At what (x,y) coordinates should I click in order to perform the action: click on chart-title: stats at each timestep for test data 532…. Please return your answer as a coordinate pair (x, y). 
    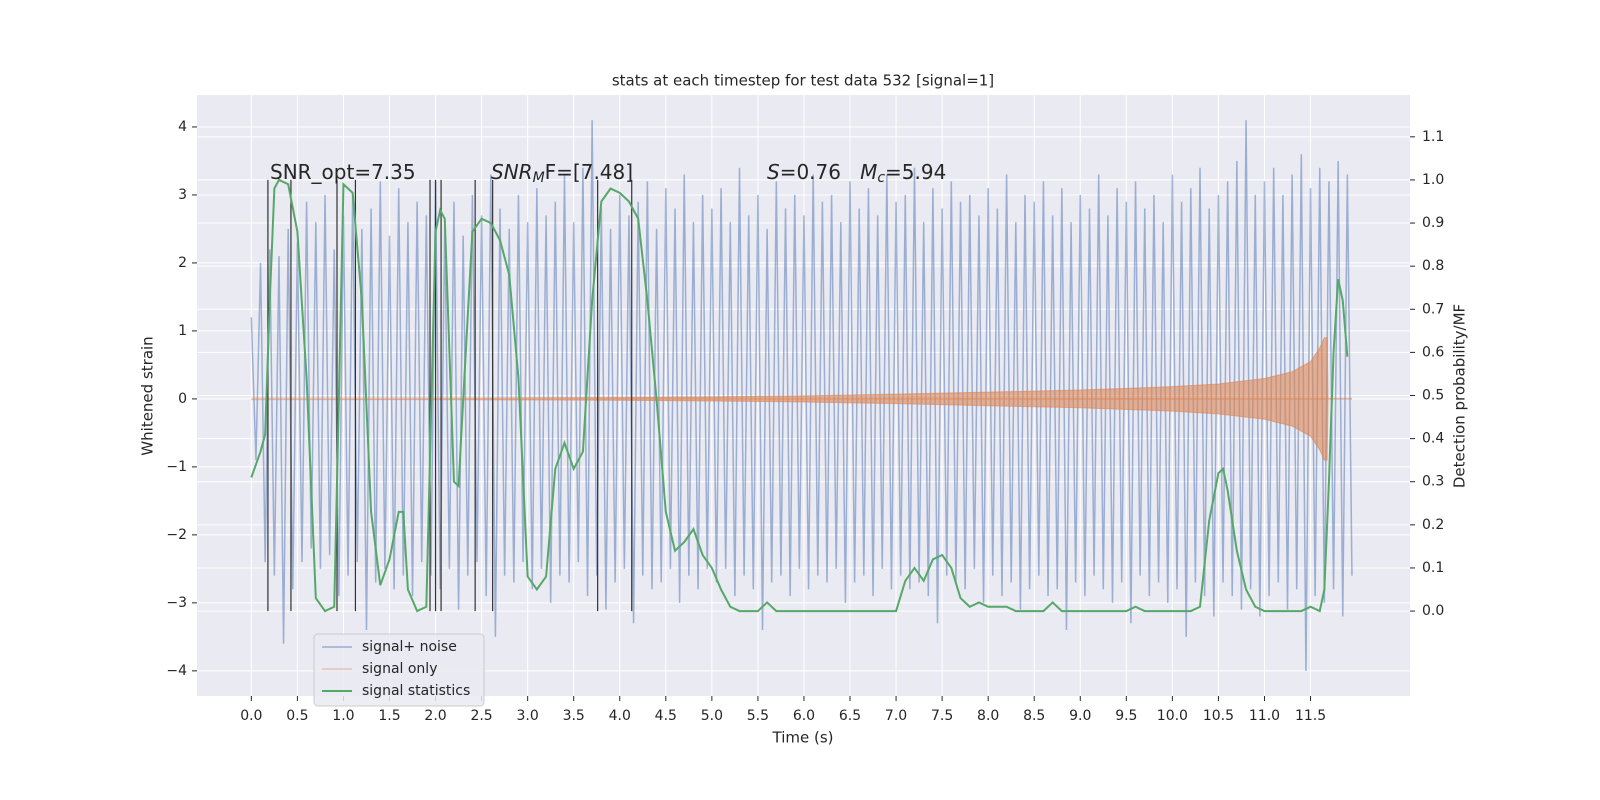
    Looking at the image, I should click on (803, 81).